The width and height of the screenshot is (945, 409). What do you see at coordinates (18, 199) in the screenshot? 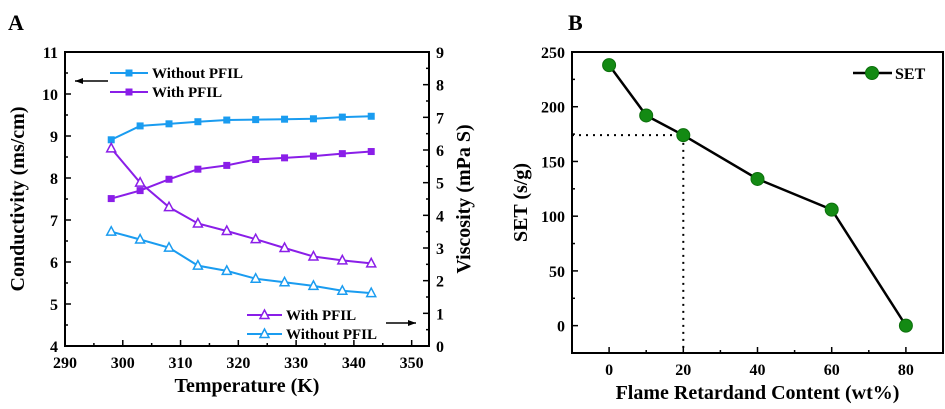
I see `y-axis-label-a: Conductivity (ms/cm)` at bounding box center [18, 199].